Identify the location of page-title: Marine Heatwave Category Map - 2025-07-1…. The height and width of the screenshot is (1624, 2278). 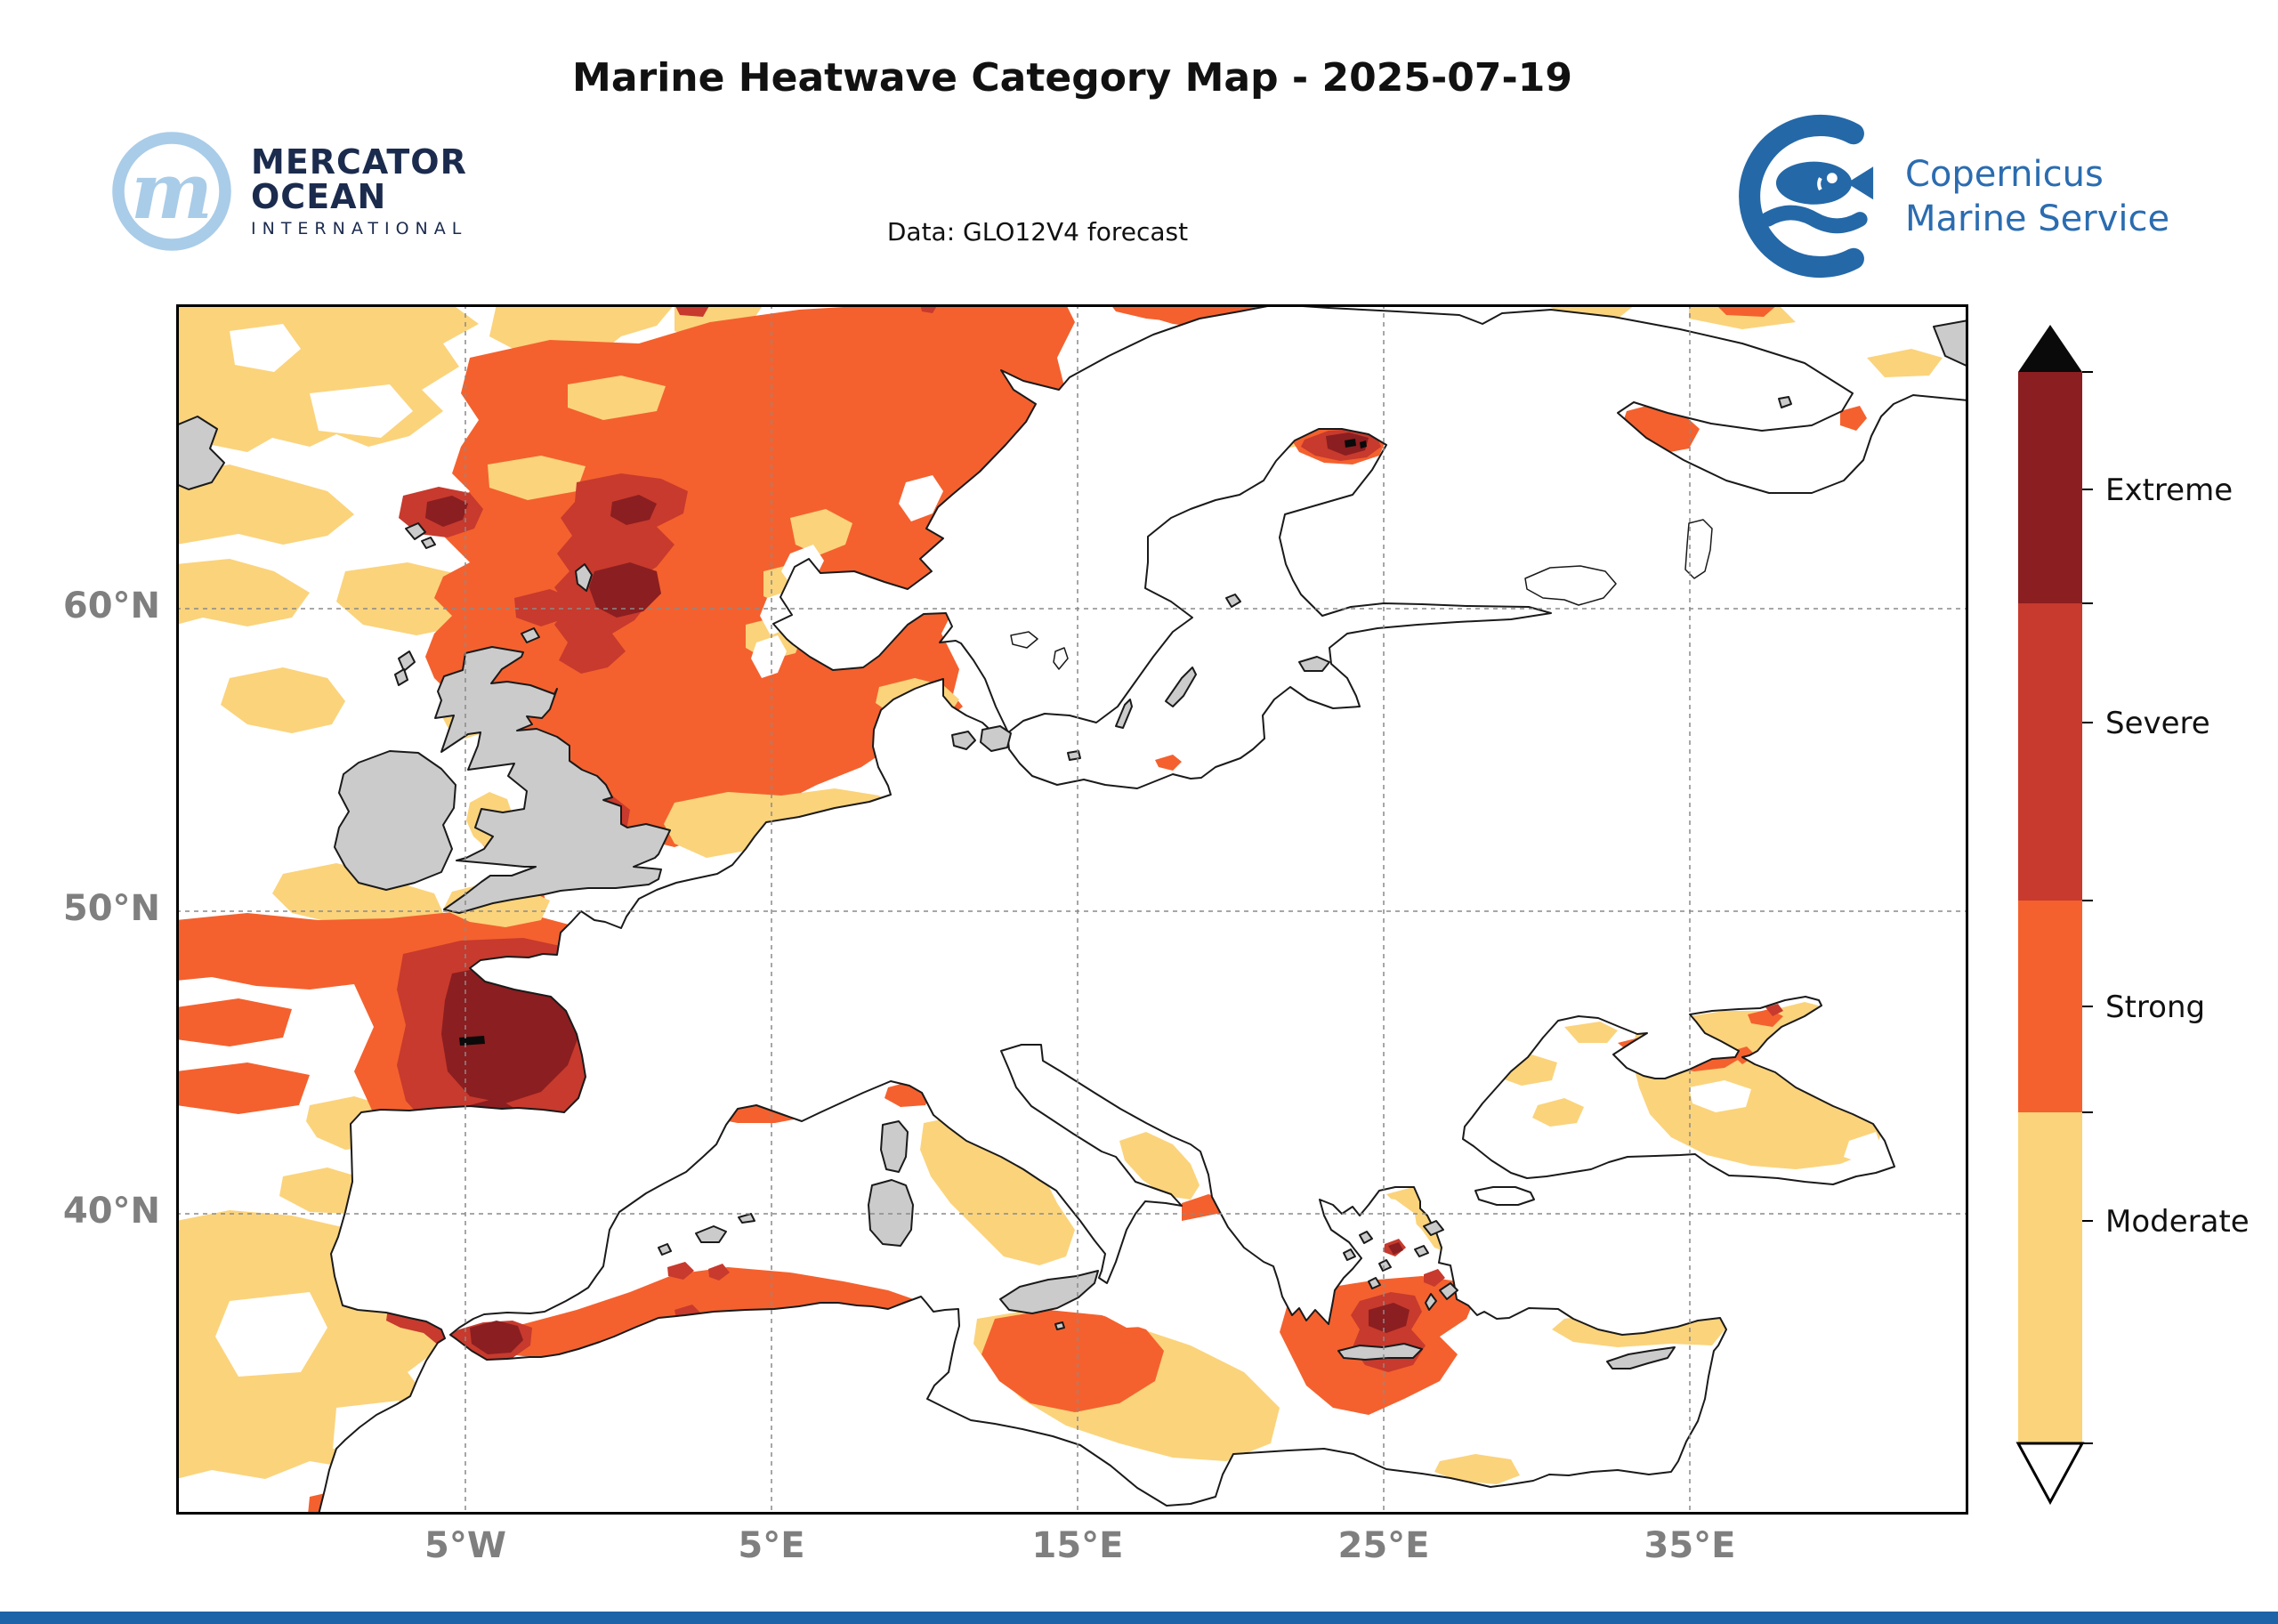
(1072, 78).